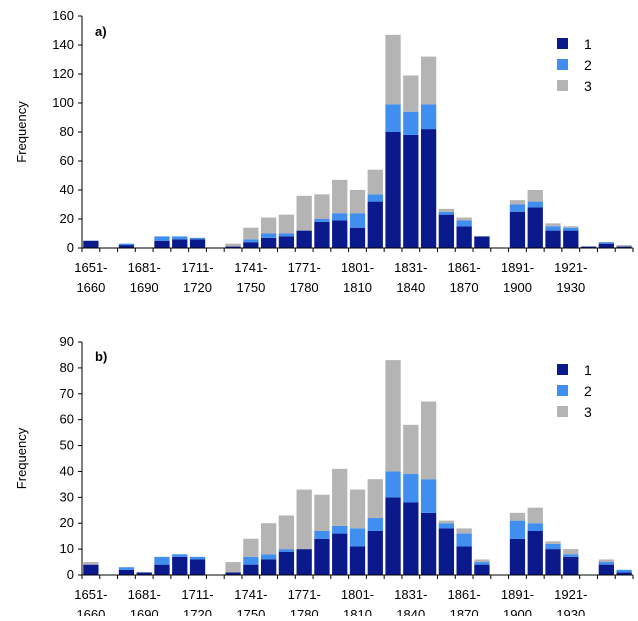 Image resolution: width=638 pixels, height=621 pixels. I want to click on x-tick-label: 1750, so click(250, 287).